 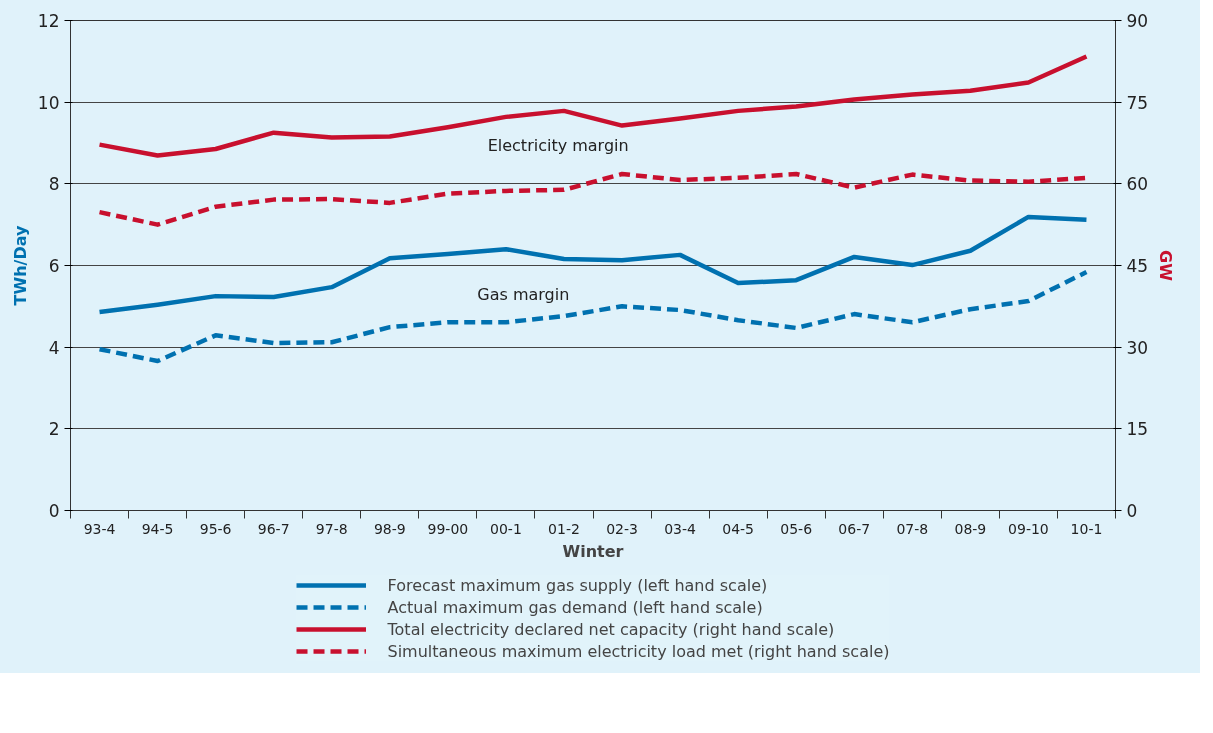 What do you see at coordinates (54, 429) in the screenshot?
I see `y-tick-label: 2` at bounding box center [54, 429].